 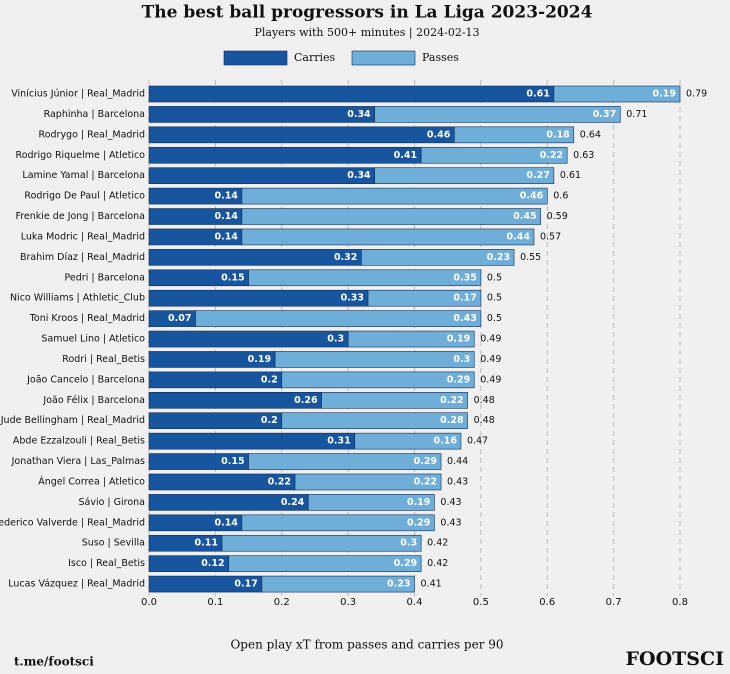 What do you see at coordinates (345, 257) in the screenshot?
I see `value-label: 0.32` at bounding box center [345, 257].